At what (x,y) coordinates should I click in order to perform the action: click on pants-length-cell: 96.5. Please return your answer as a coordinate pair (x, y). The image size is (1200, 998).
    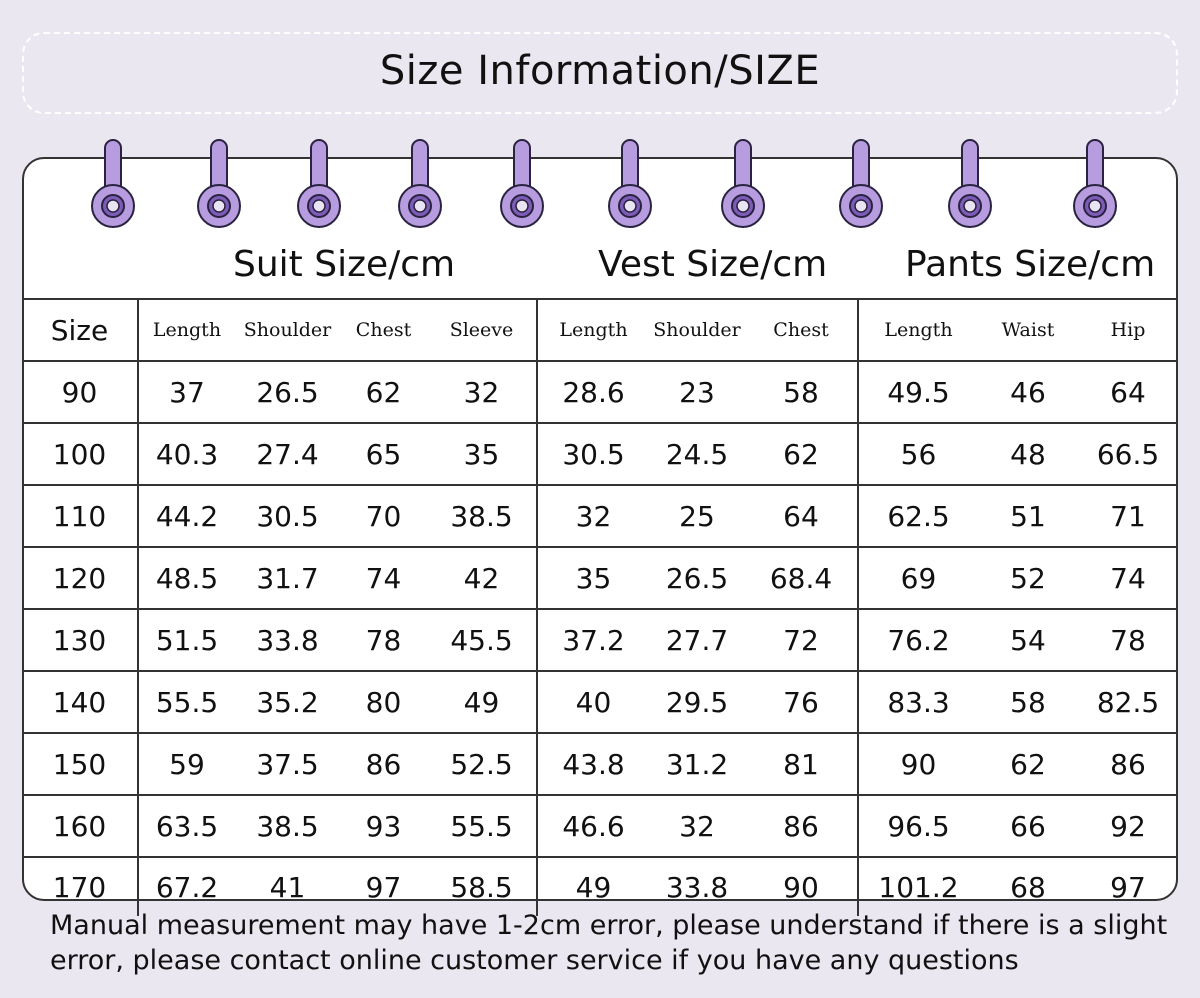
    Looking at the image, I should click on (918, 825).